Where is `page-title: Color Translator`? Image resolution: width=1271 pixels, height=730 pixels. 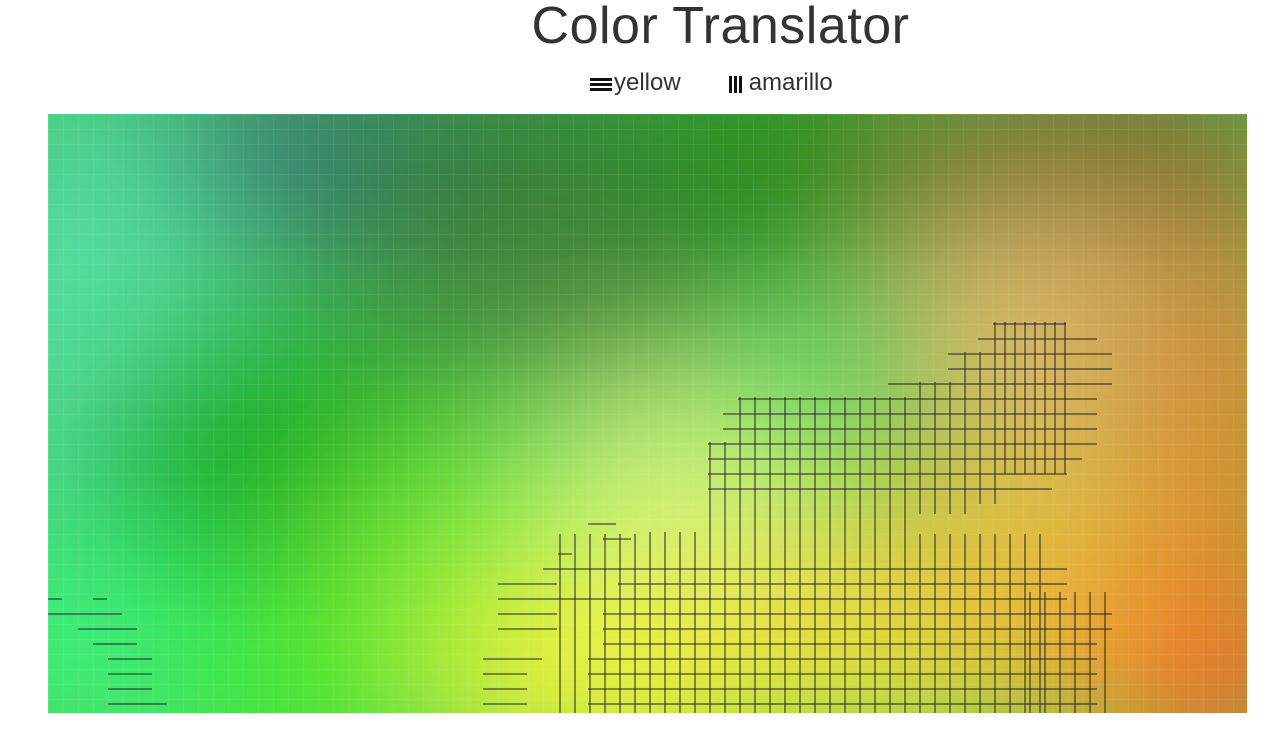
page-title: Color Translator is located at coordinates (720, 27).